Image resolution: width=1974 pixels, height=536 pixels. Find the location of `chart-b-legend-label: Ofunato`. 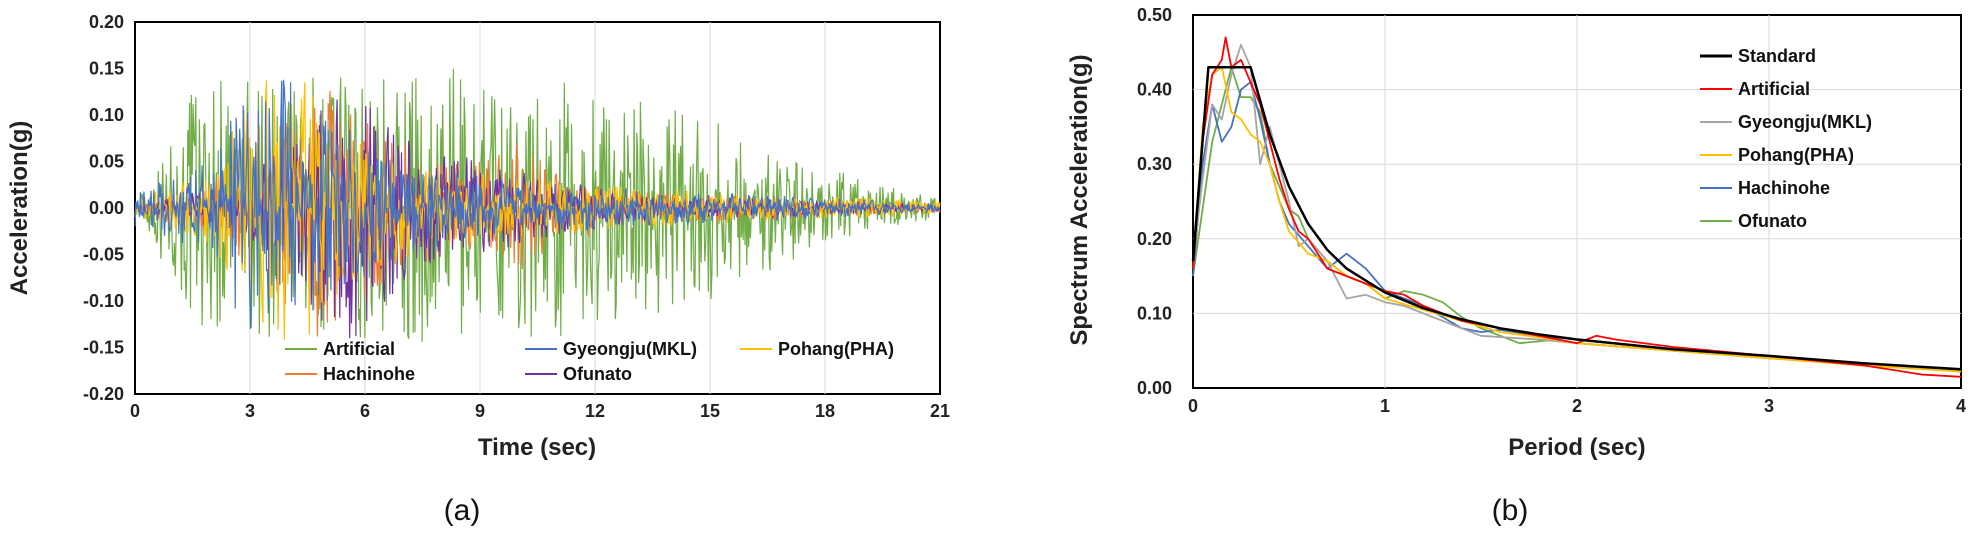

chart-b-legend-label: Ofunato is located at coordinates (1772, 221).